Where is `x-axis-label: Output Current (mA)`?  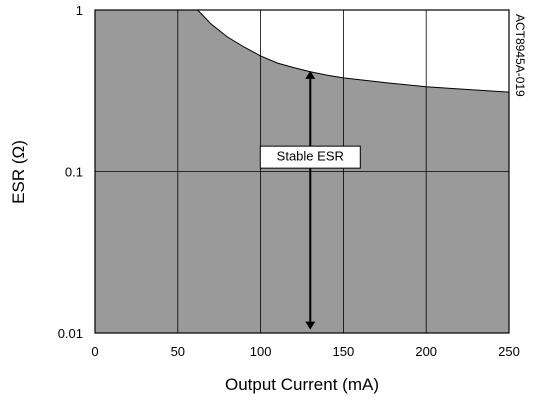
x-axis-label: Output Current (mA) is located at coordinates (302, 384).